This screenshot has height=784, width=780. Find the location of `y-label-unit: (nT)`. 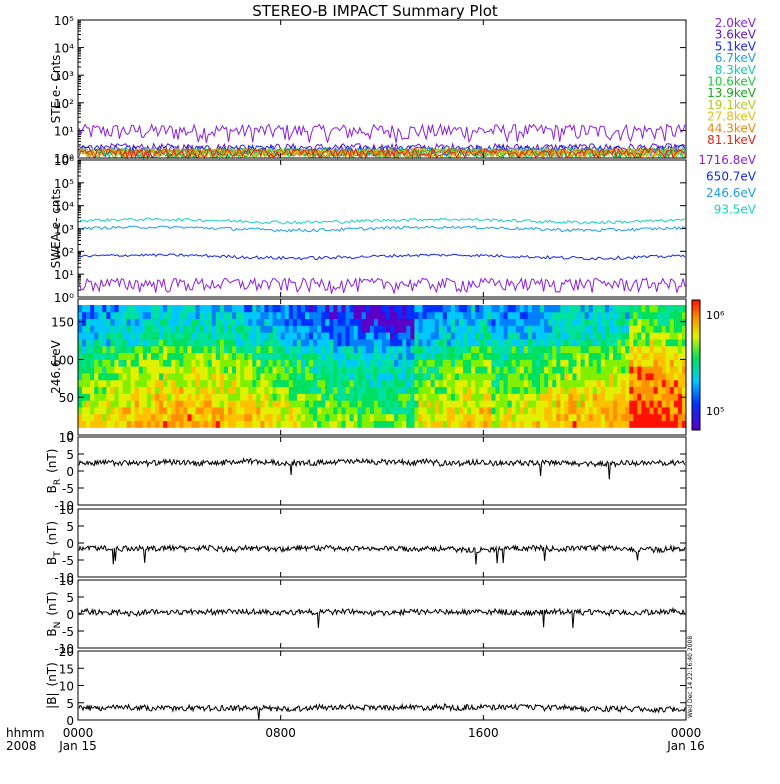

y-label-unit: (nT) is located at coordinates (52, 461).